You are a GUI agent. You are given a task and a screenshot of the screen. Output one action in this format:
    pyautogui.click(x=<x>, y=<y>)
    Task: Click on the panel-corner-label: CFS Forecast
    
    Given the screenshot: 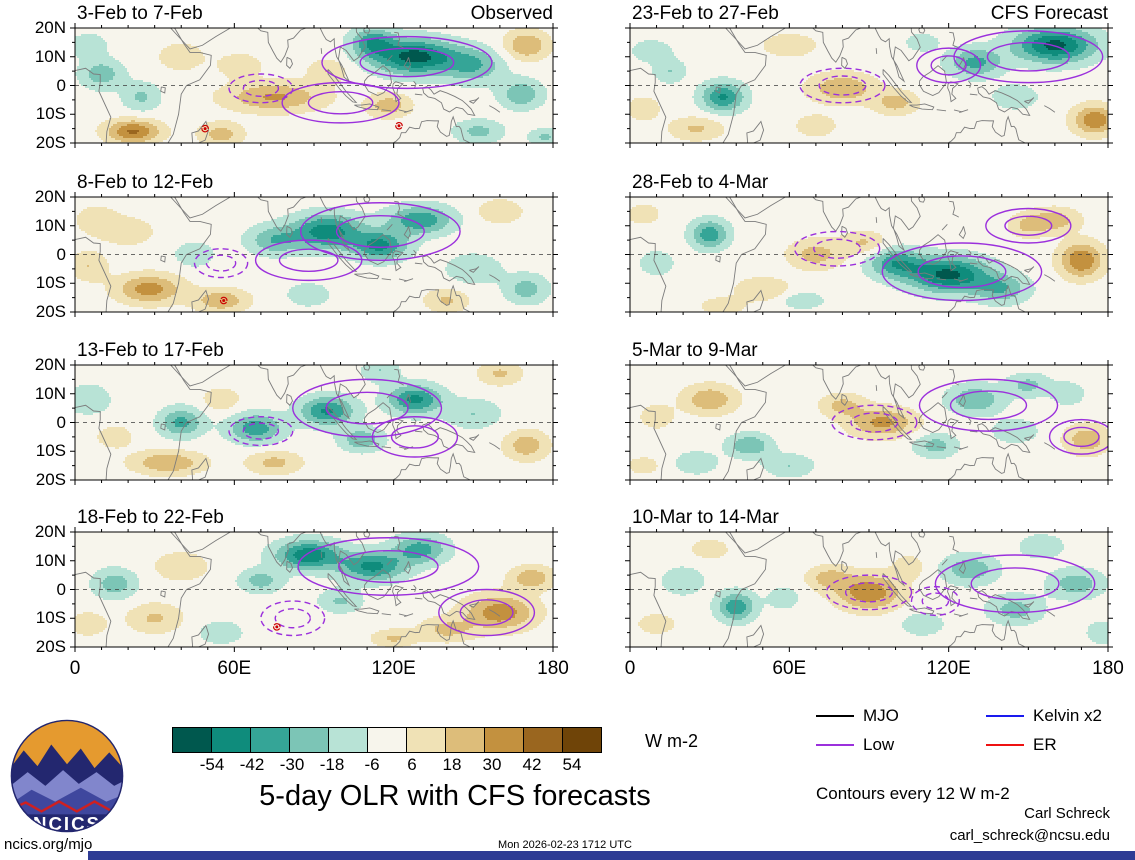 What is the action you would take?
    pyautogui.click(x=1049, y=13)
    